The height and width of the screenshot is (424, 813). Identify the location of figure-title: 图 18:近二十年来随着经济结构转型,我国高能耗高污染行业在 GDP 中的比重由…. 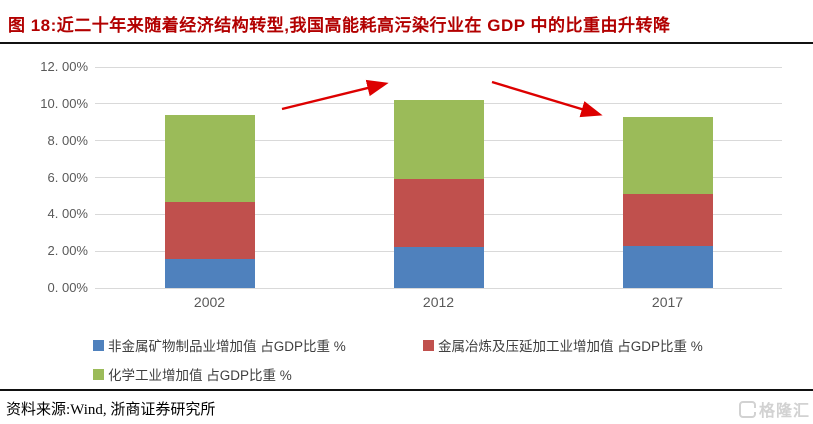
(339, 25).